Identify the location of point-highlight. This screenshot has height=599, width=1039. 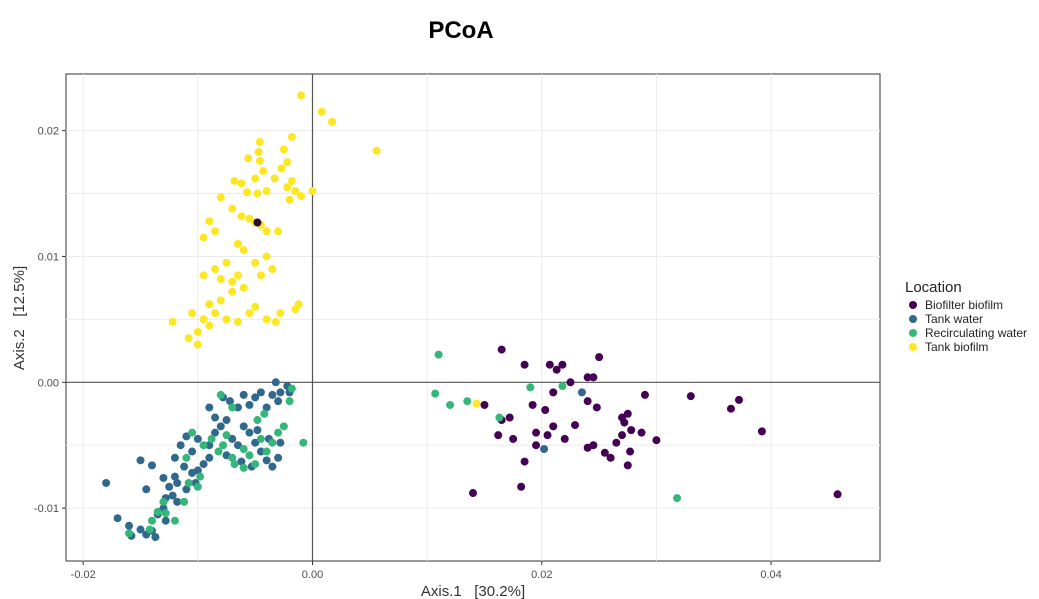
(257, 222).